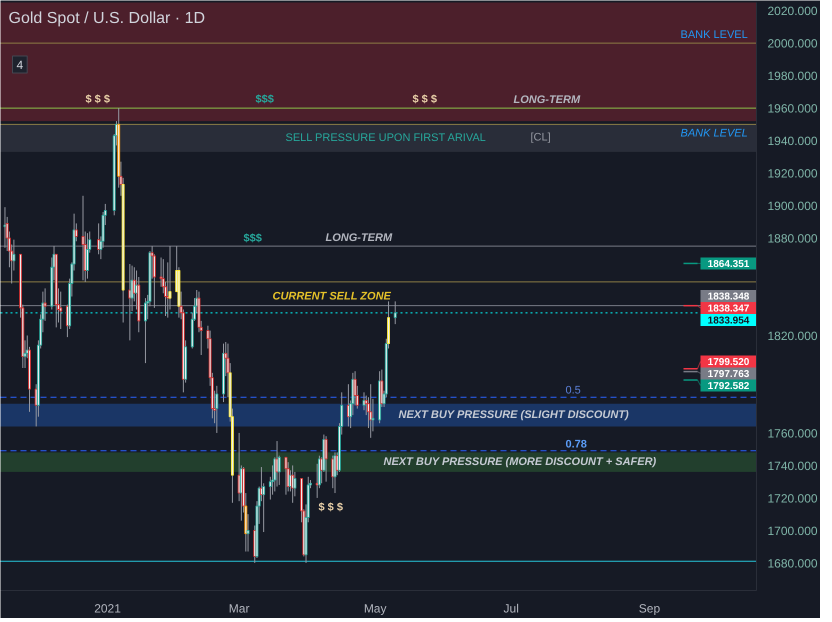 This screenshot has width=832, height=622. I want to click on y-tick-label: 1740.000, so click(793, 465).